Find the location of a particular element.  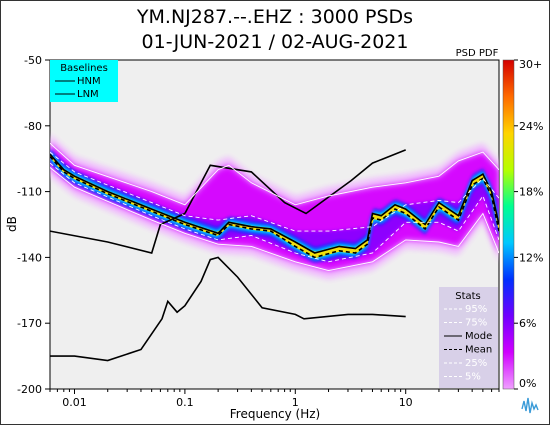

stats-legend-title: Stats is located at coordinates (468, 296).